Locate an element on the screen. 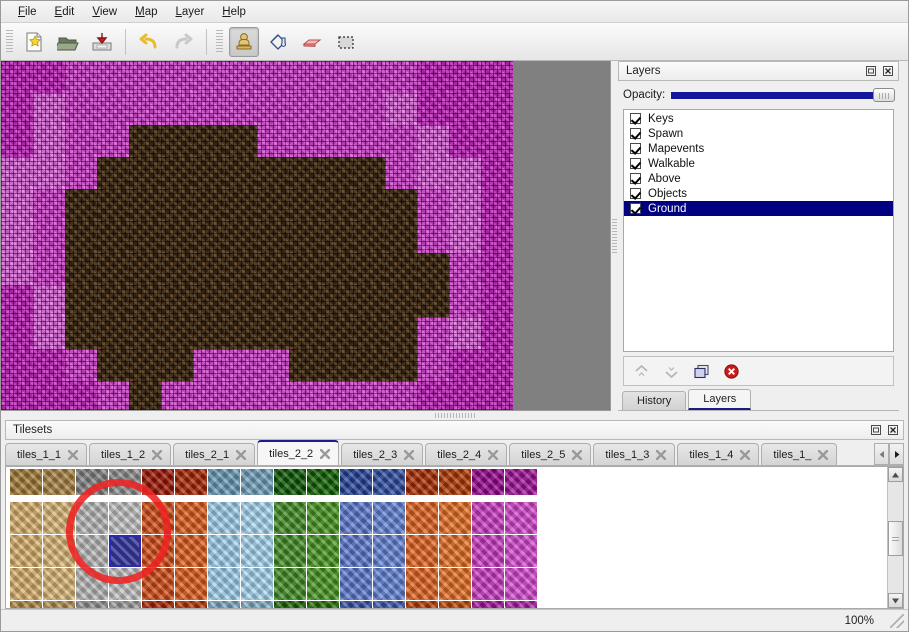  new-map-icon is located at coordinates (34, 42).